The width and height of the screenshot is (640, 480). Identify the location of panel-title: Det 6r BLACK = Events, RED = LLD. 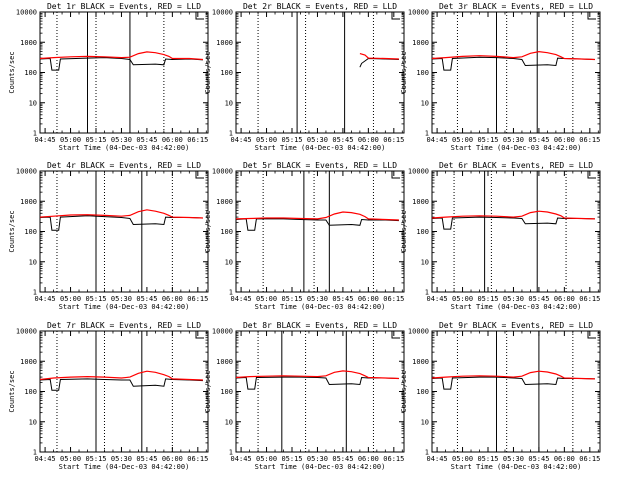
(516, 165).